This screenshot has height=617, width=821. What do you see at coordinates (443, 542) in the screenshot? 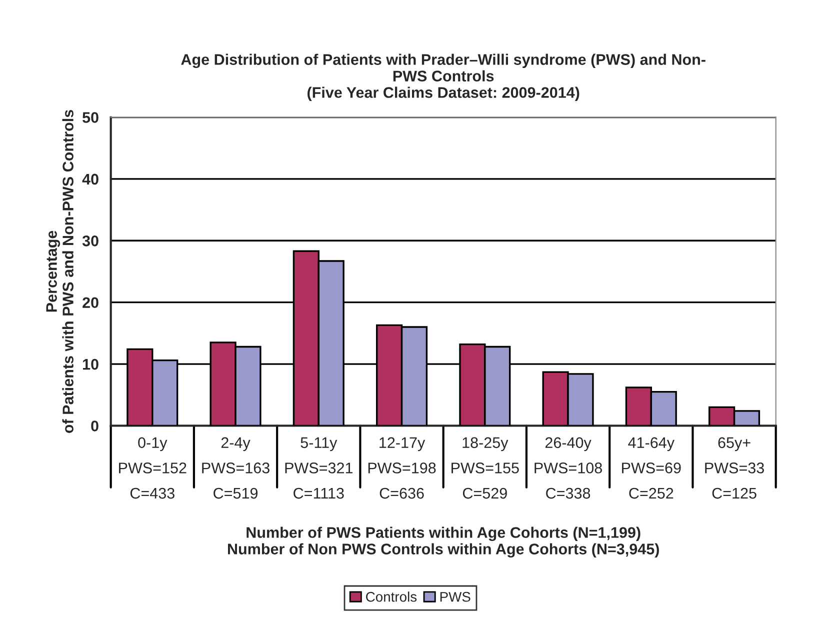
I see `x-axis-title: Number of PWS Patients within Age Cohorts (N=1,199) Number of Non PWS Controls within Age Cohorts (N=3,945)` at bounding box center [443, 542].